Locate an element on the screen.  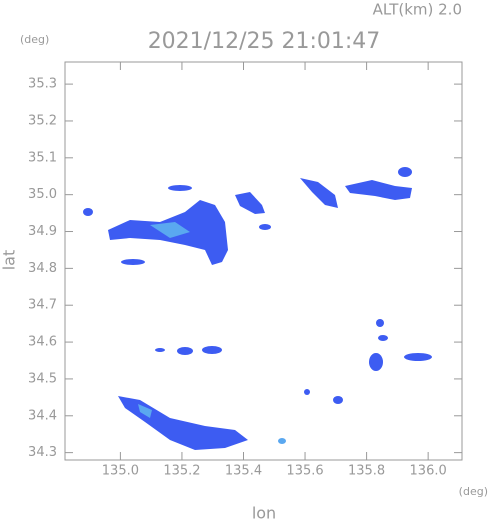
x-tick-label: 135.6 is located at coordinates (304, 471).